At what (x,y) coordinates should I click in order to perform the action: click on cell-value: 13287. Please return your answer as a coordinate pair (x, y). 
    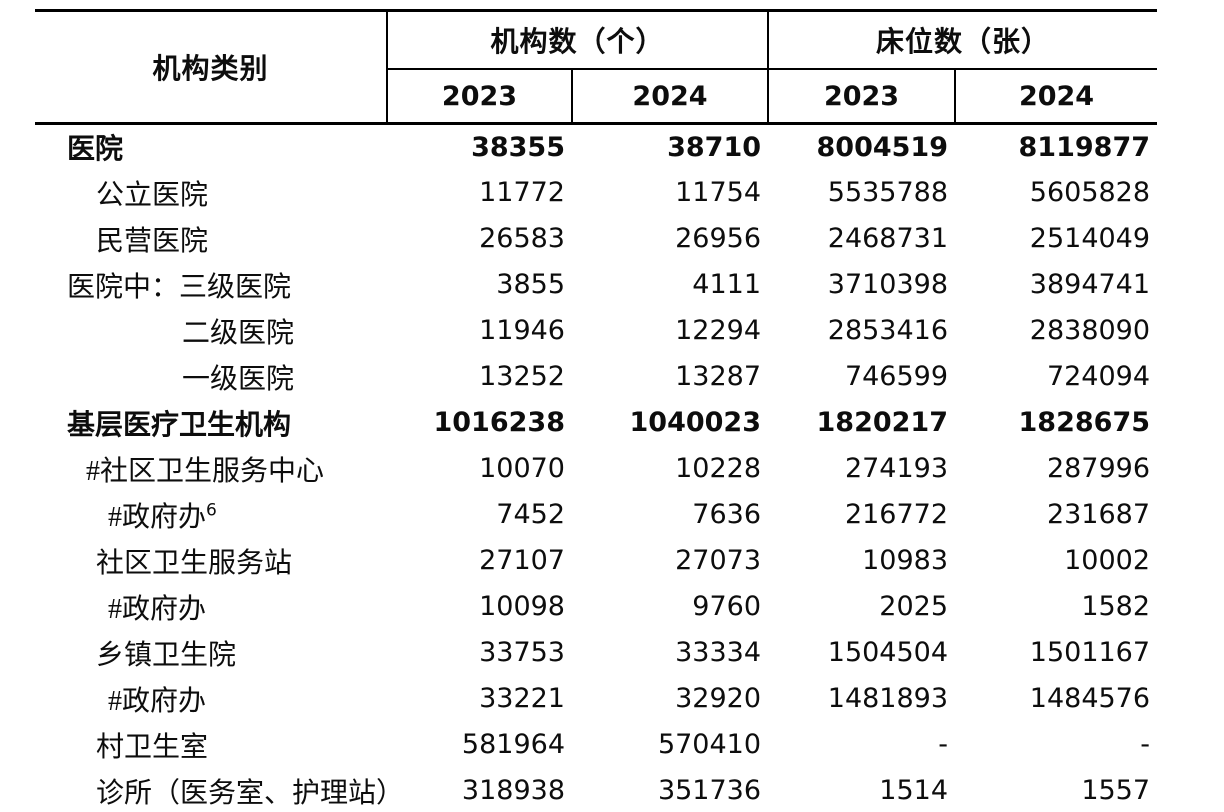
    Looking at the image, I should click on (718, 376).